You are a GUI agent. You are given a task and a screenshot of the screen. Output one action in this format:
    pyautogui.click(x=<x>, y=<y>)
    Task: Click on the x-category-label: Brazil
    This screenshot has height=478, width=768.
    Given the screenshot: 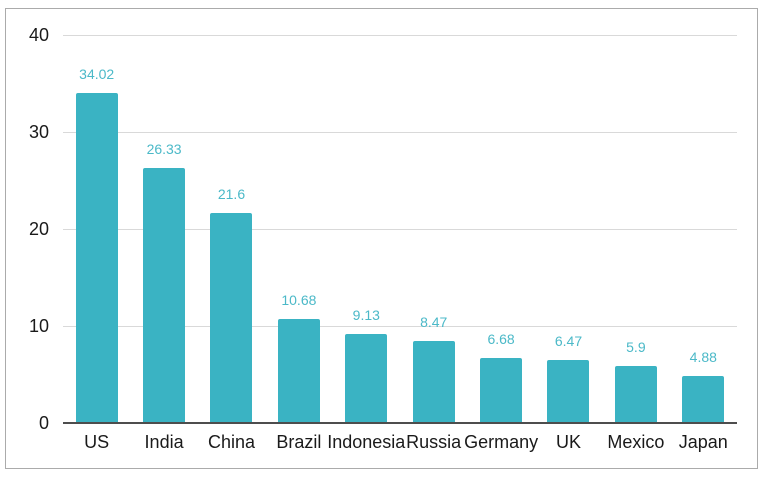 What is the action you would take?
    pyautogui.click(x=299, y=442)
    